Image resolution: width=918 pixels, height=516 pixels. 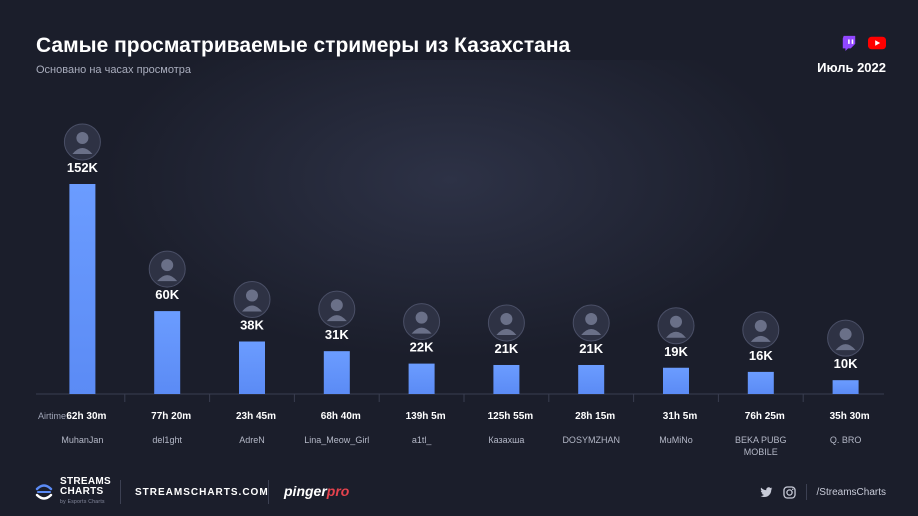 What do you see at coordinates (338, 491) in the screenshot?
I see `partner-name-accent: pro` at bounding box center [338, 491].